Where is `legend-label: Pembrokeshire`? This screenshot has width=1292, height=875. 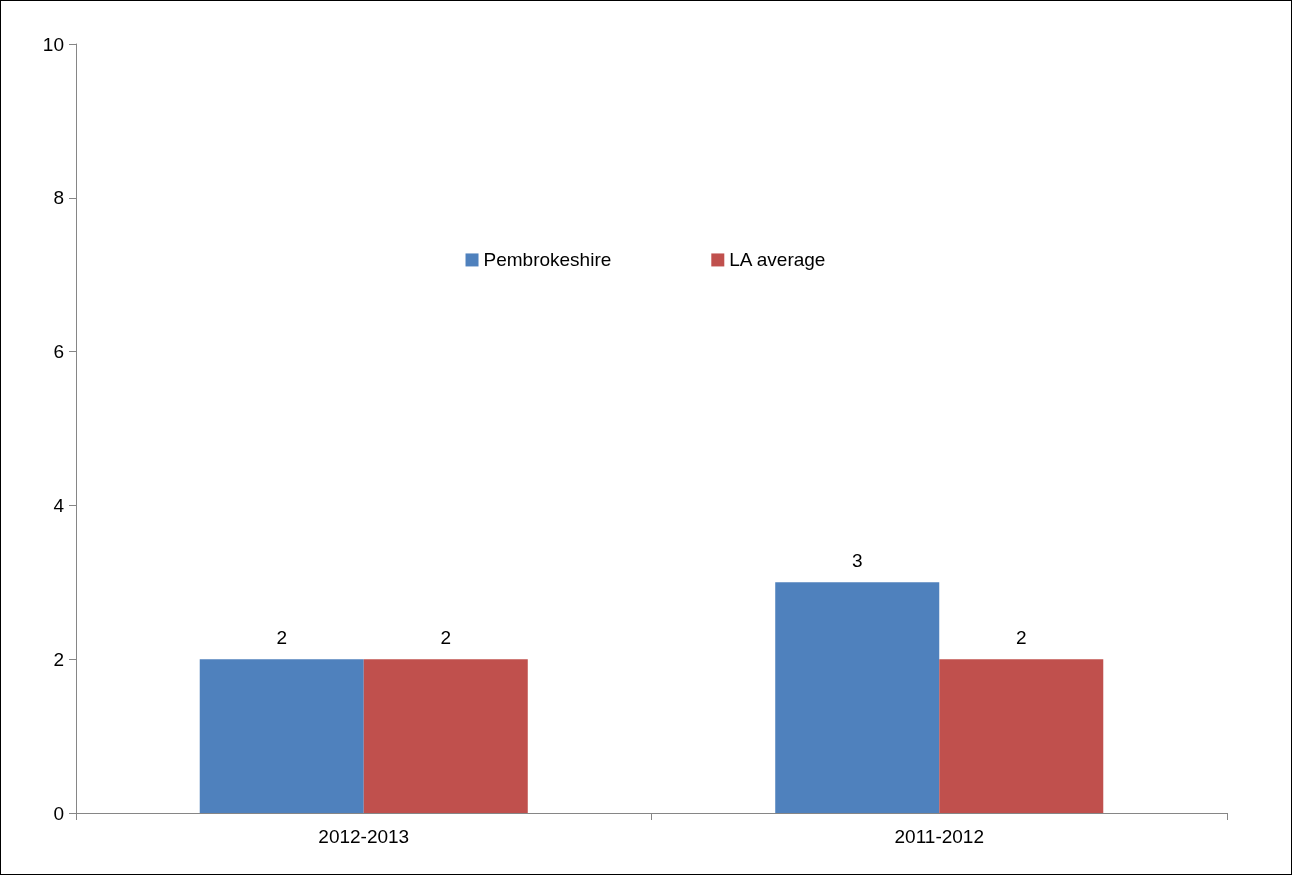 legend-label: Pembrokeshire is located at coordinates (547, 260).